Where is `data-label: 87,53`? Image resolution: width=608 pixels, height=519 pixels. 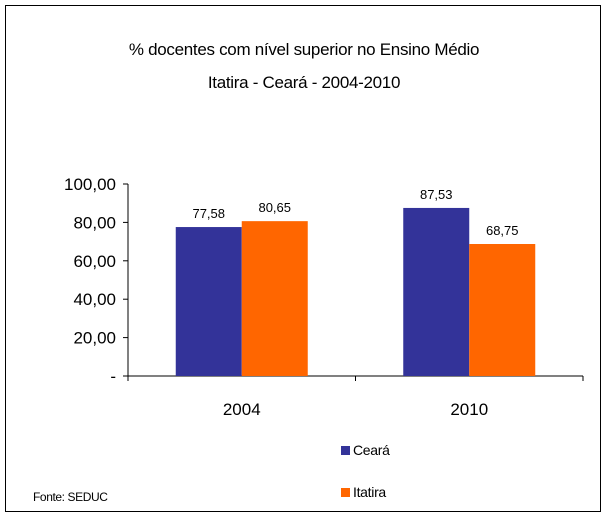
data-label: 87,53 is located at coordinates (436, 194).